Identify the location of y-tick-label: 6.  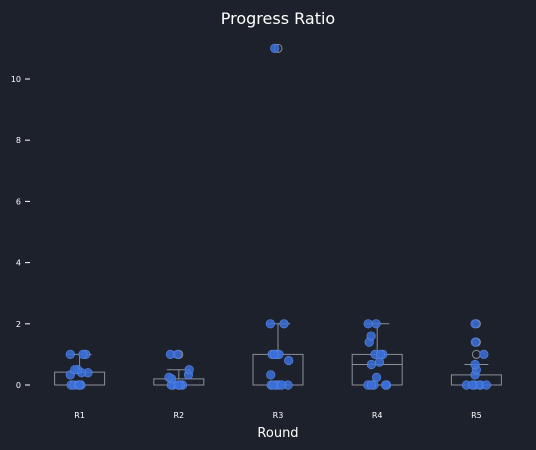
(18, 201).